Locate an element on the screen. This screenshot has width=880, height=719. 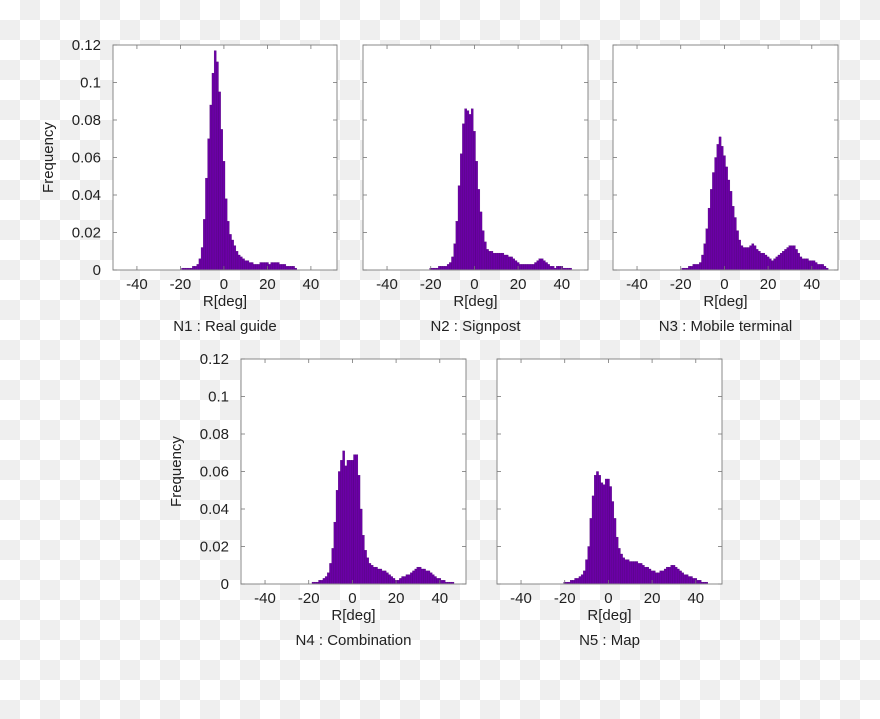
panel-title: N4 : Combination is located at coordinates (354, 640).